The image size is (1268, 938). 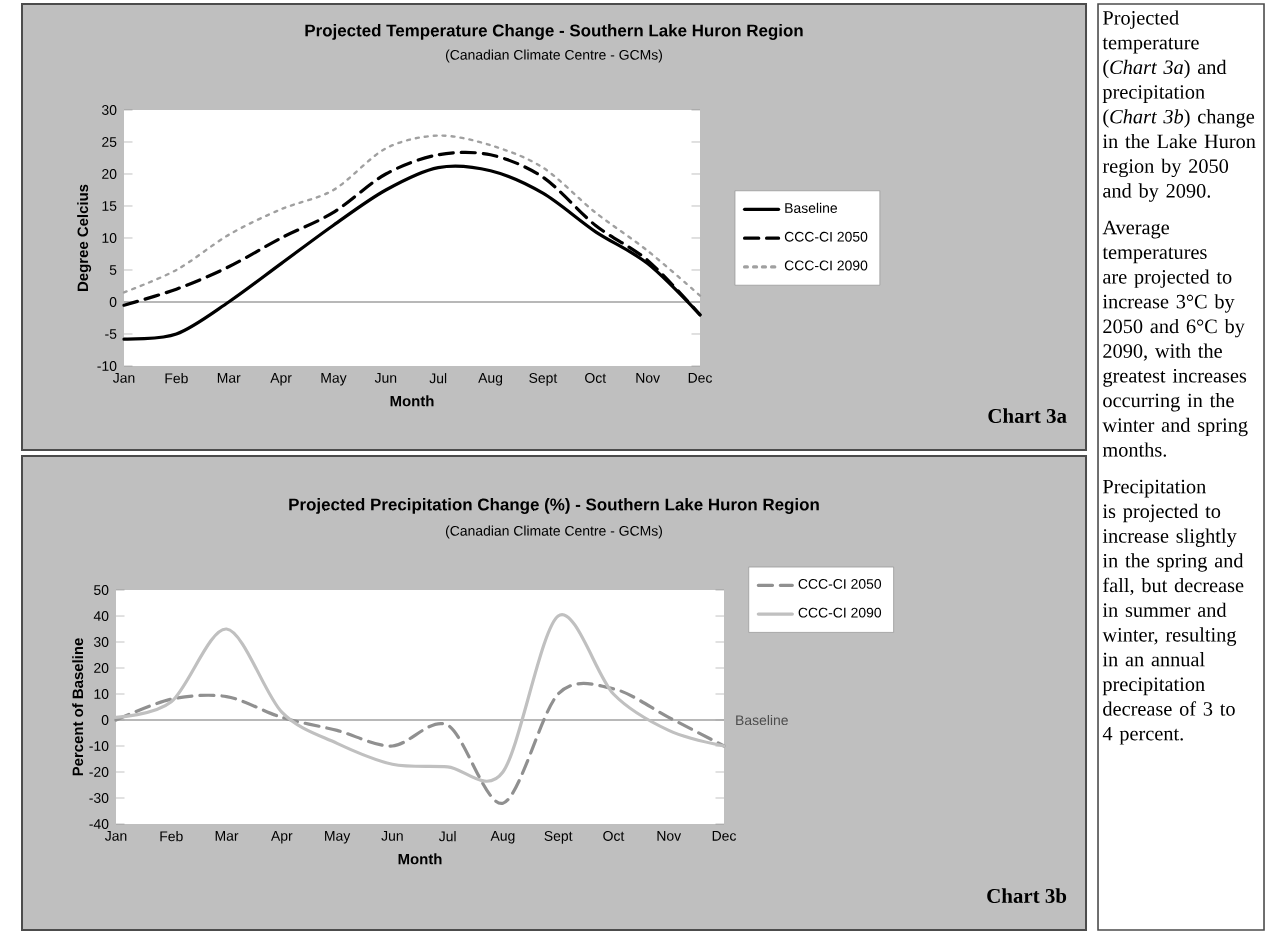 I want to click on line-series, so click(x=412, y=215).